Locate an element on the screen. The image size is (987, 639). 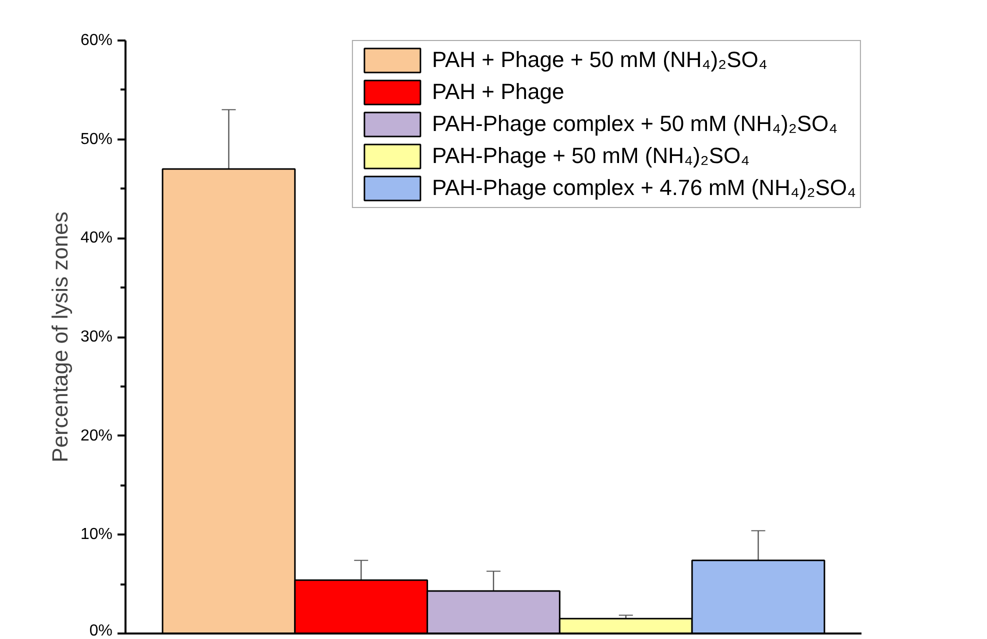
y-tick-label: 60% is located at coordinates (96, 40).